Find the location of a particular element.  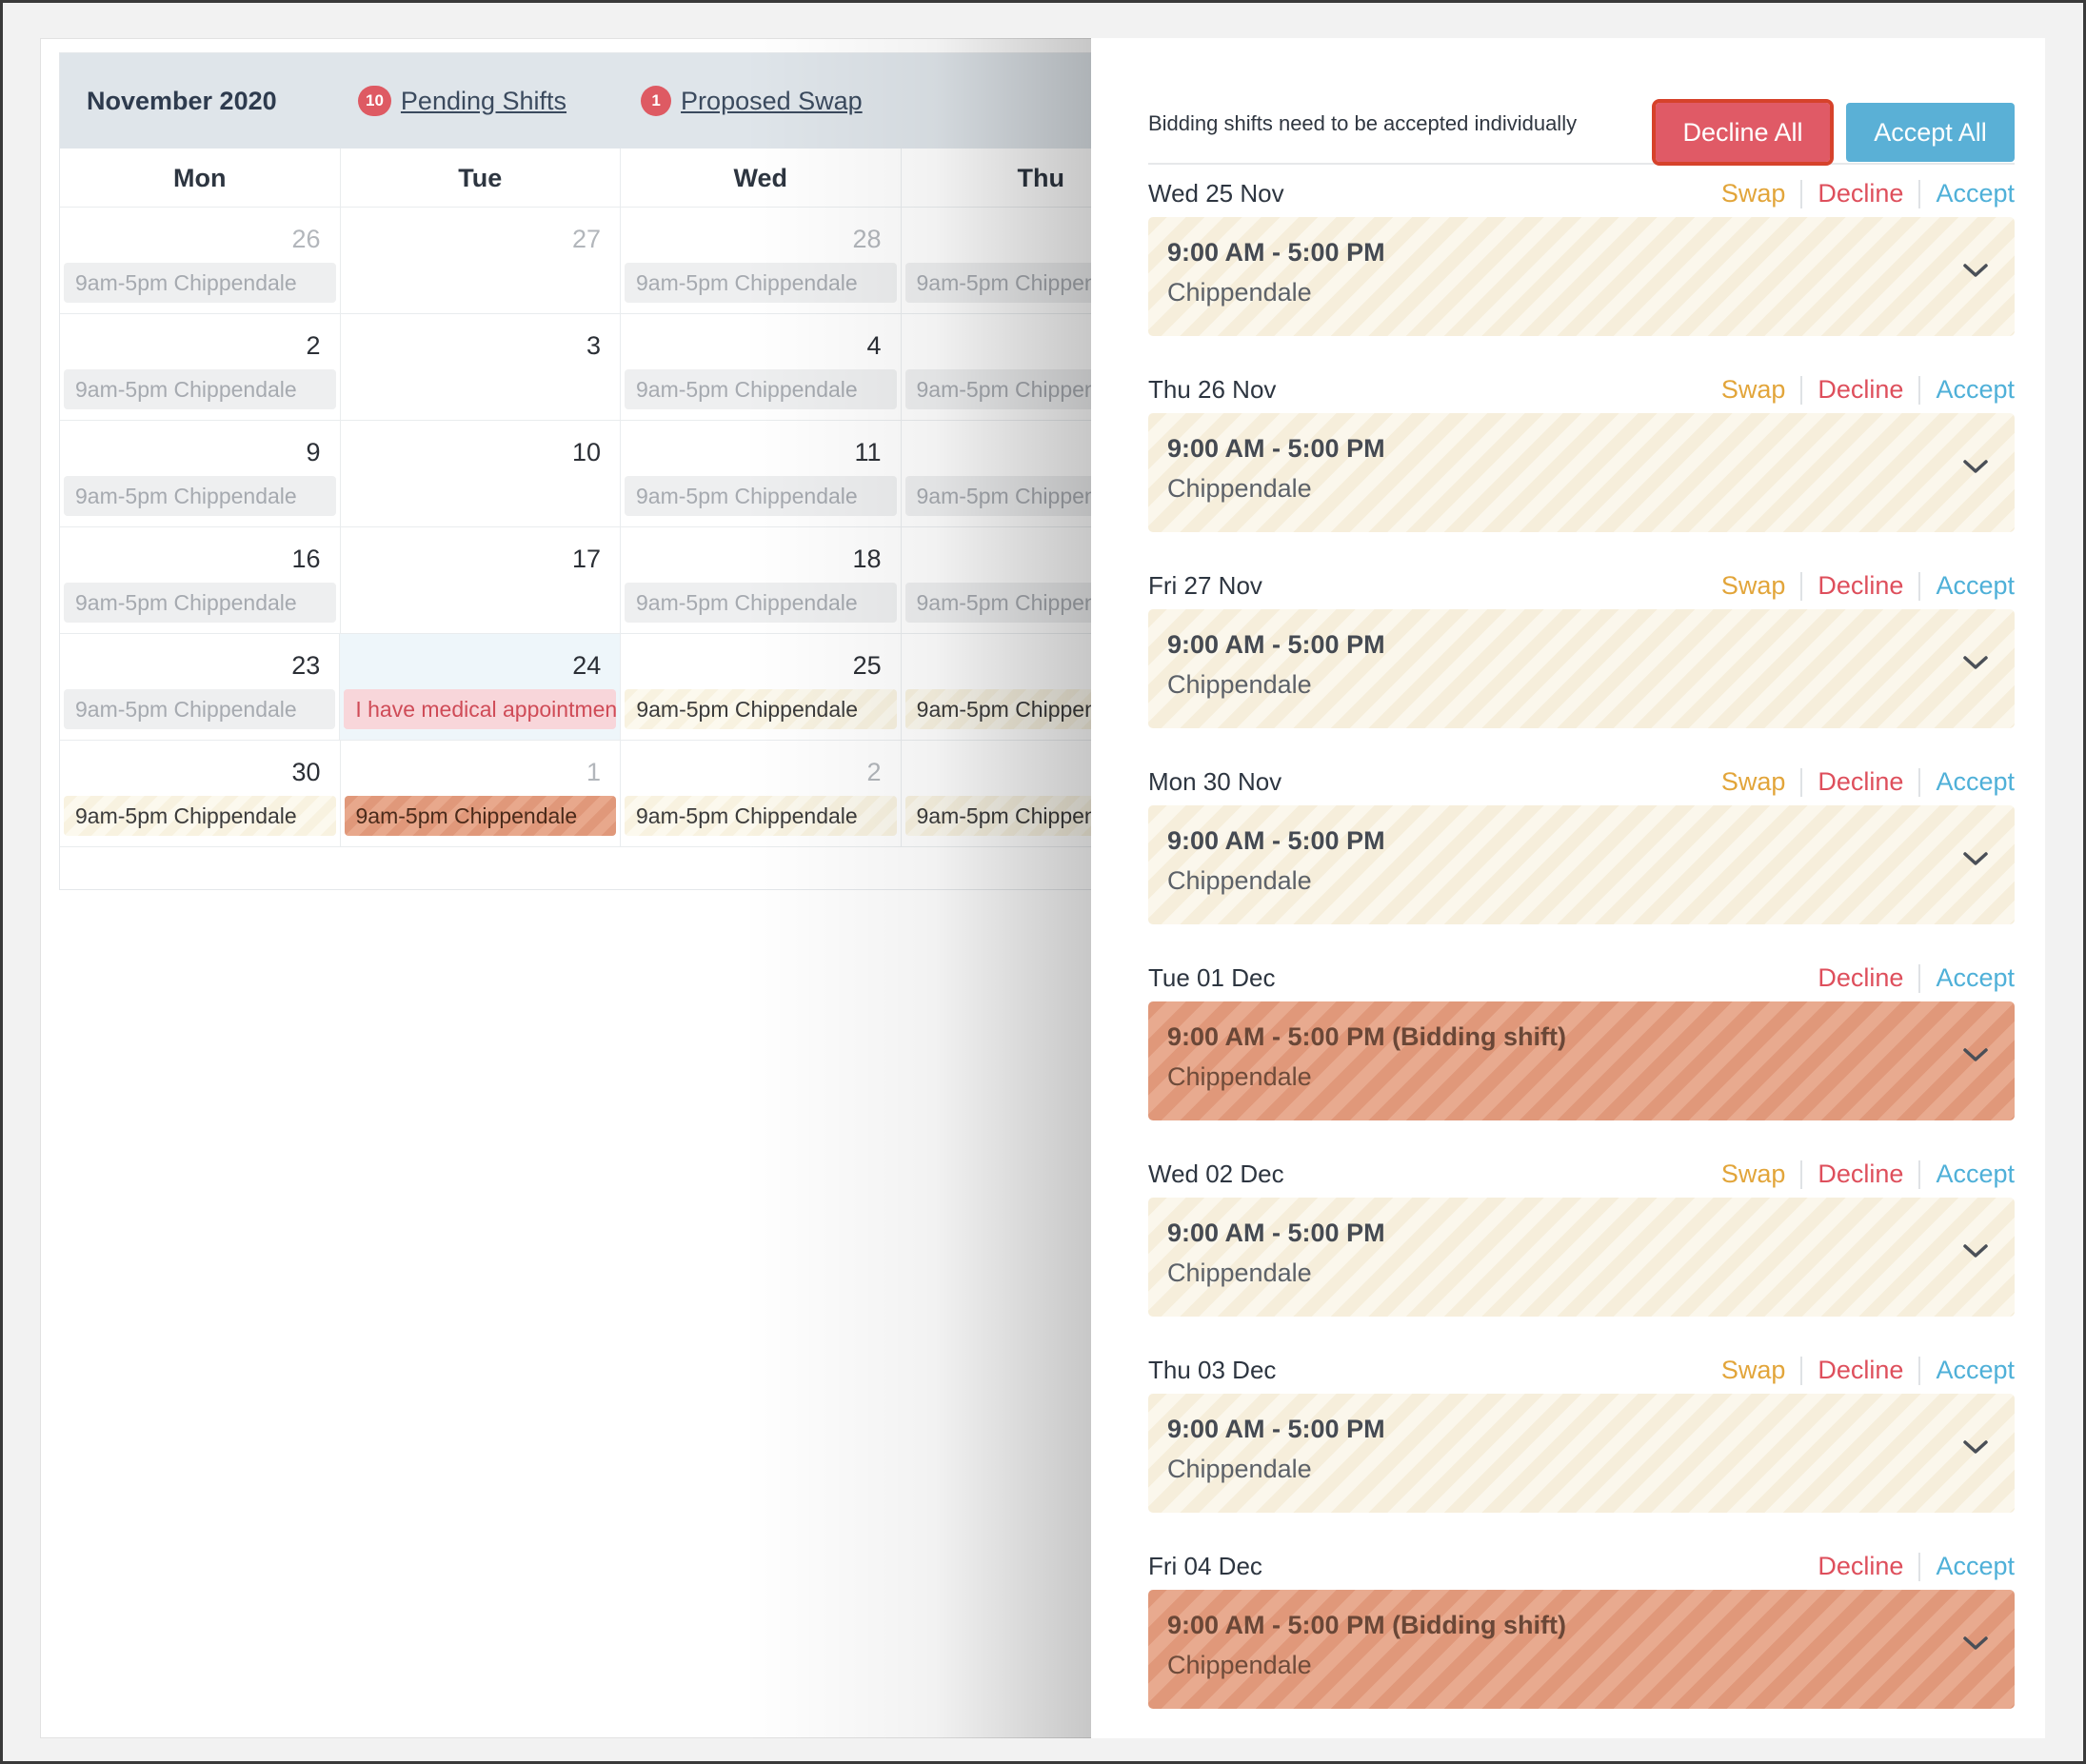

calendar-day: 26 9am-5pm Chippendale is located at coordinates (201, 260).